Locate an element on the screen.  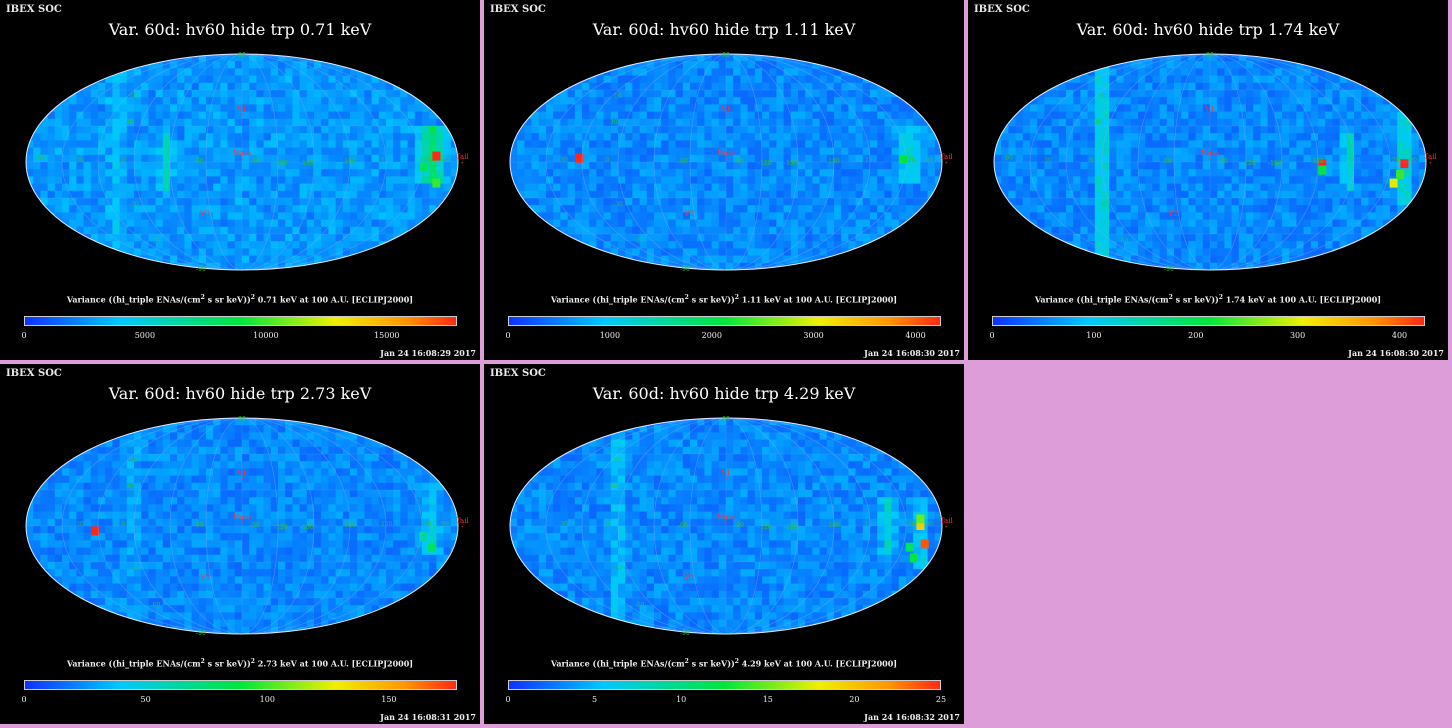
lon-label: 180 is located at coordinates (350, 161).